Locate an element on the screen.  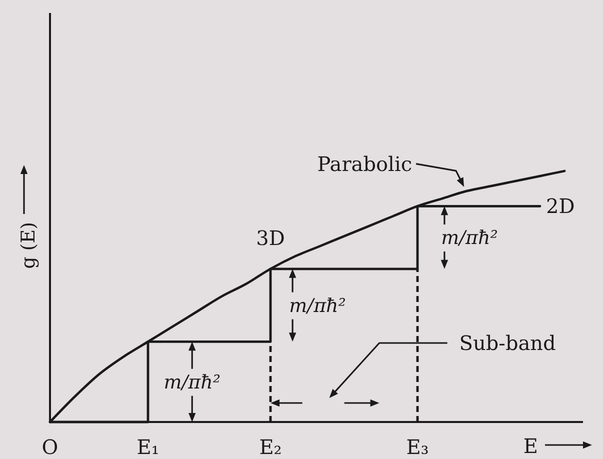
series-label: 2D is located at coordinates (560, 206).